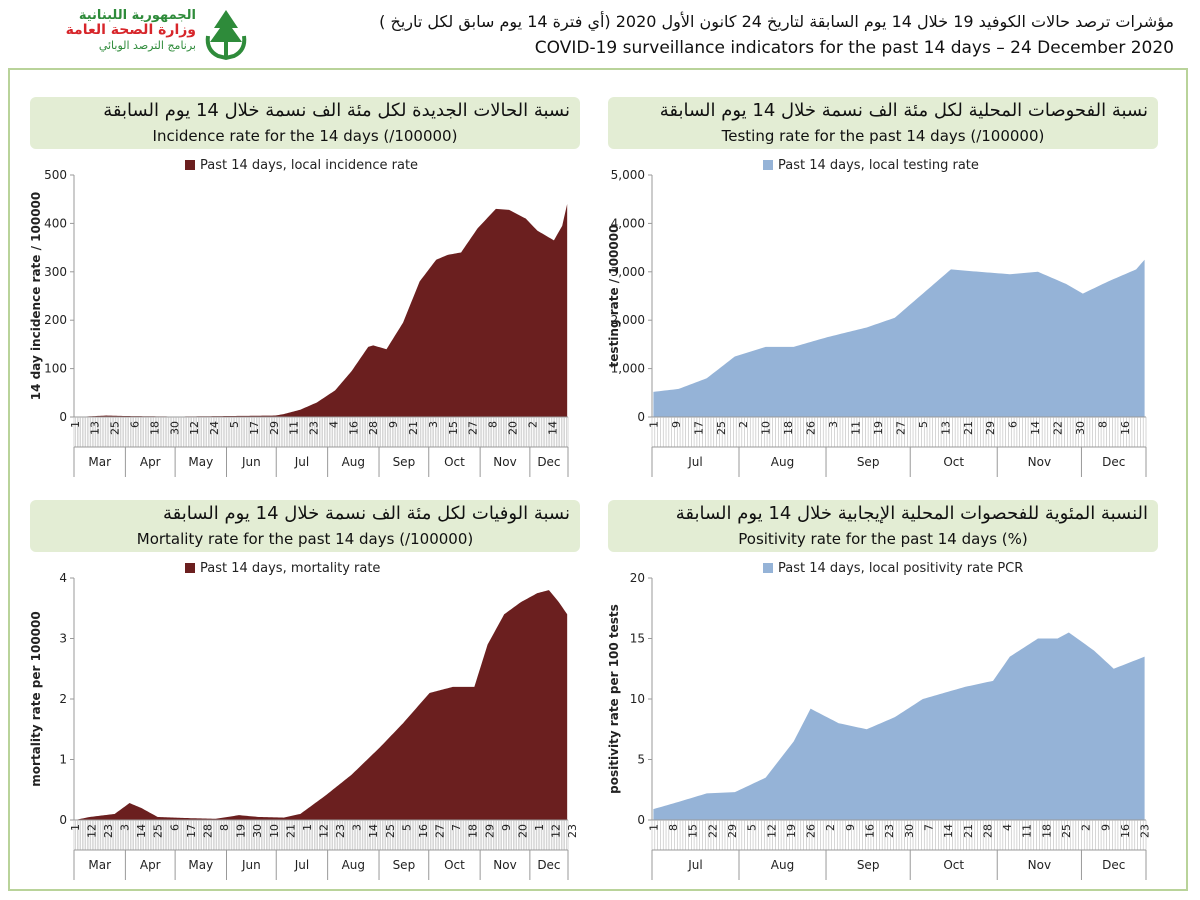  I want to click on month-label: Mar, so click(99, 865).